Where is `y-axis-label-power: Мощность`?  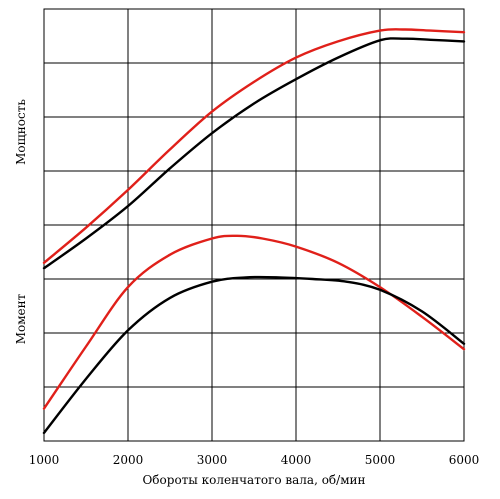
y-axis-label-power: Мощность is located at coordinates (21, 132).